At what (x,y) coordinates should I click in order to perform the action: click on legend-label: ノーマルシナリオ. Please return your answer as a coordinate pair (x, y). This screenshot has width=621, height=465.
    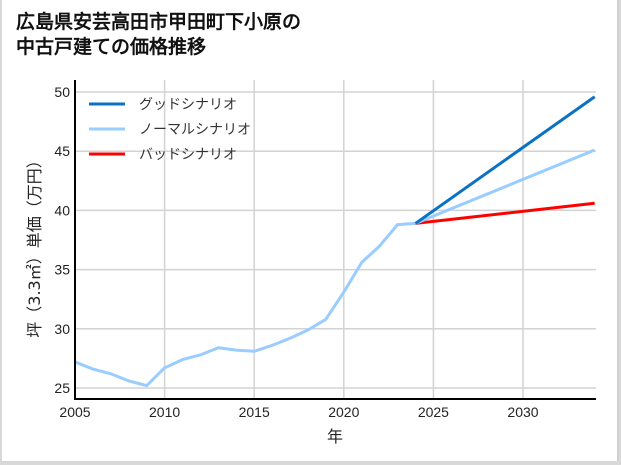
    Looking at the image, I should click on (195, 130).